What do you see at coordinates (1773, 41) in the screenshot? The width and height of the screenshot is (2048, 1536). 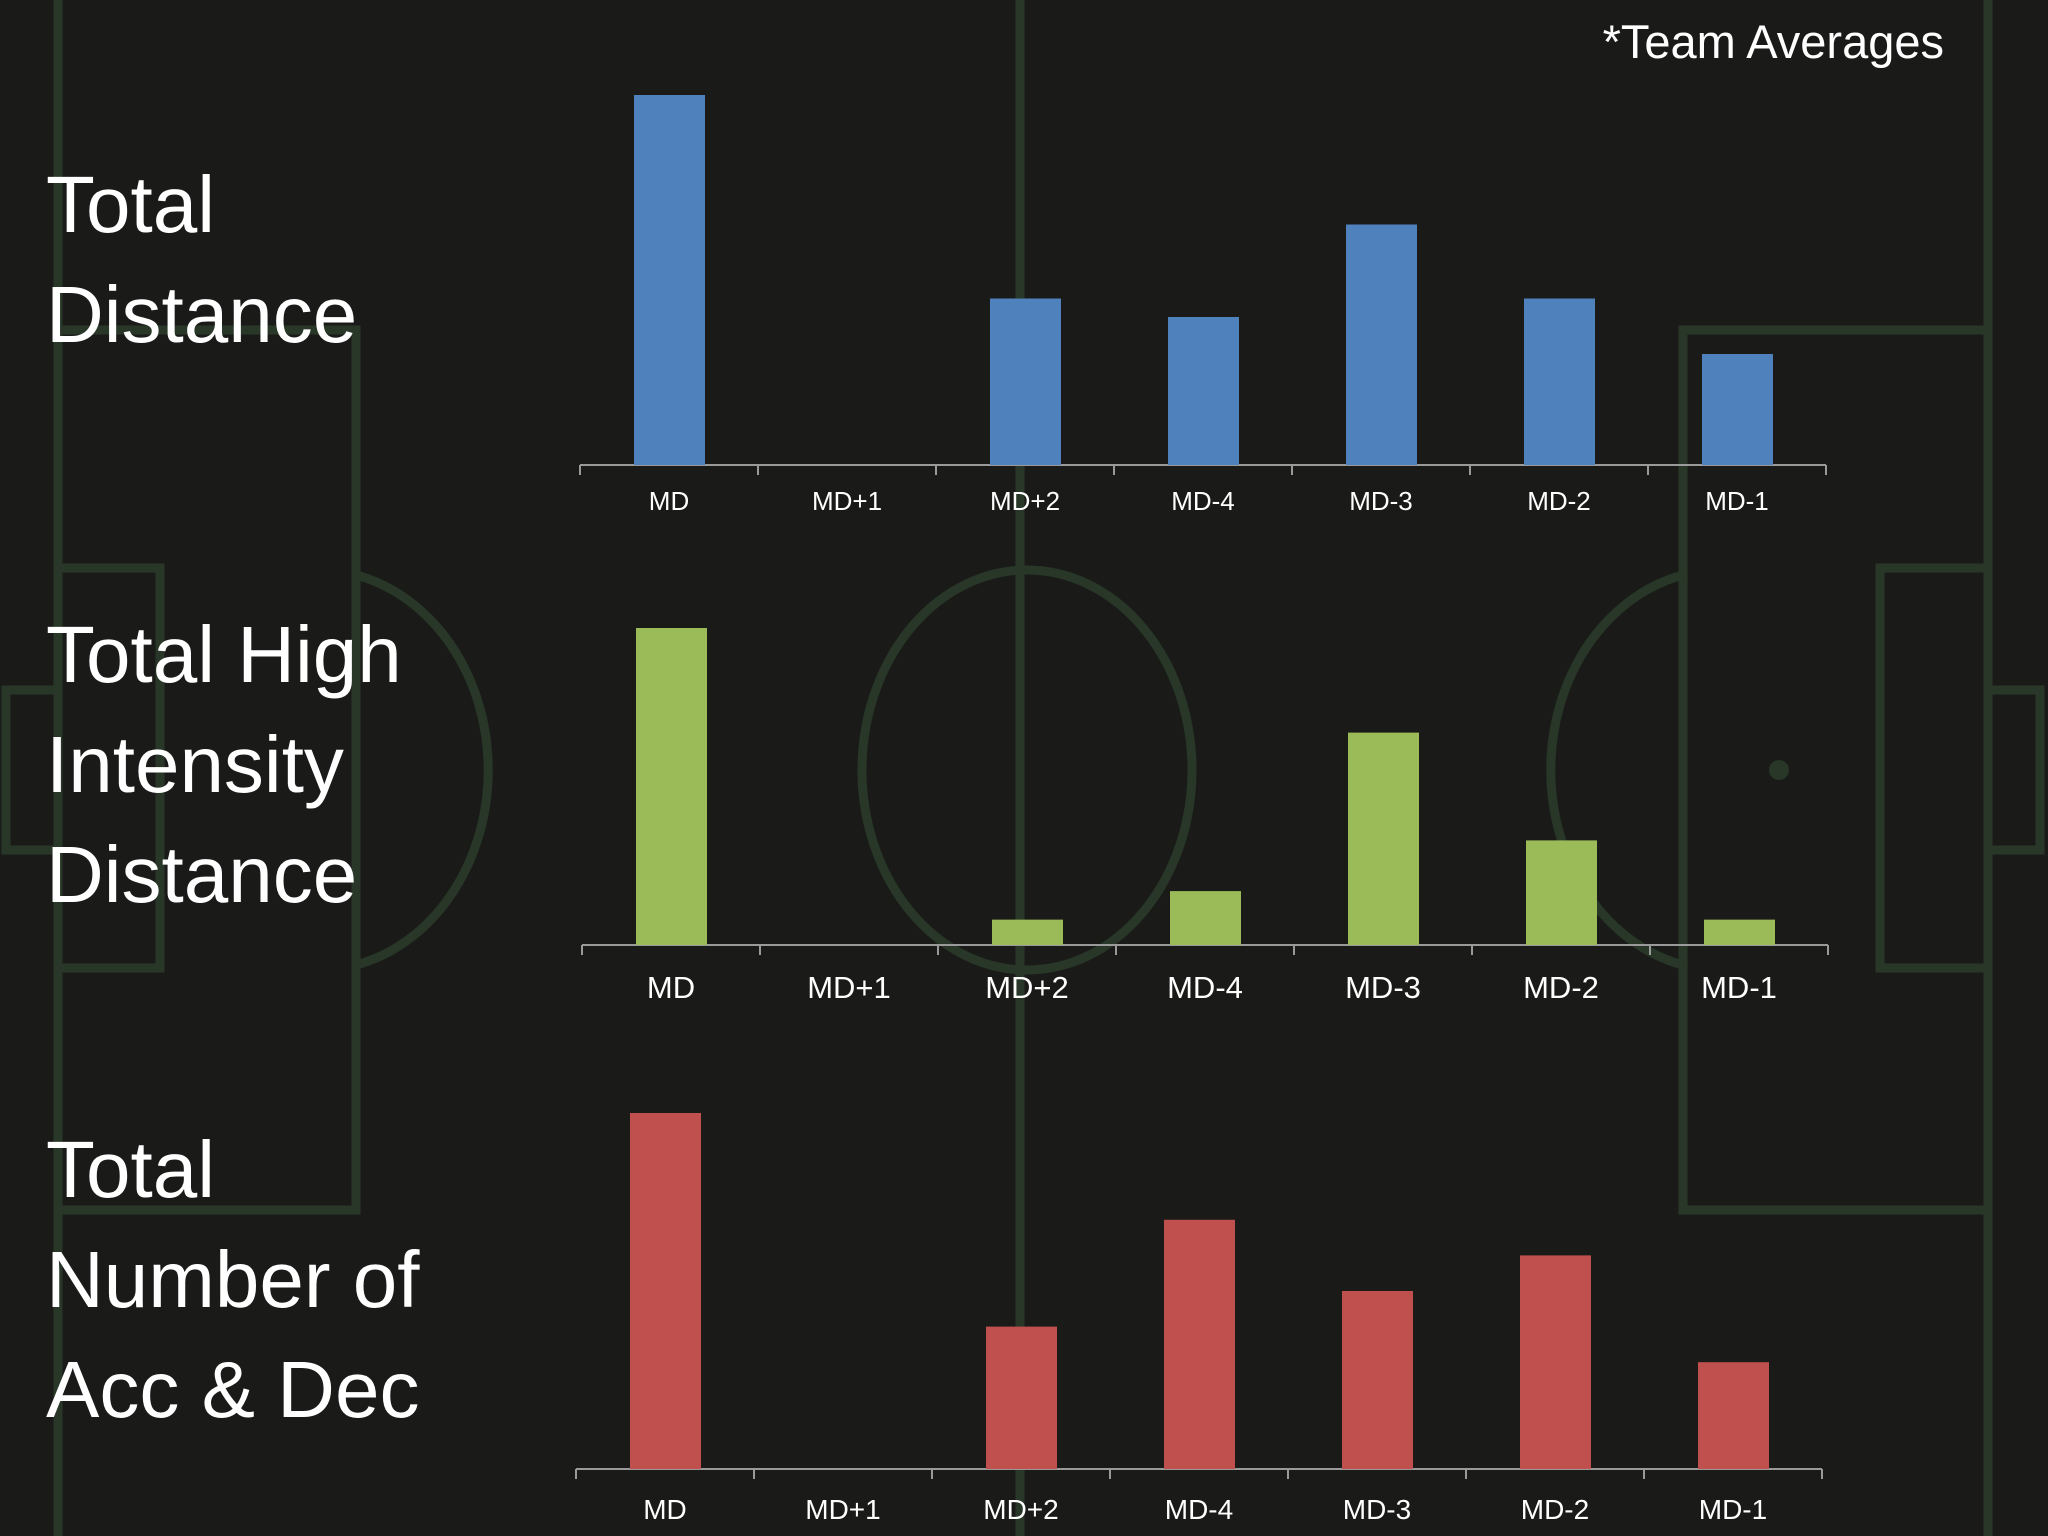 I see `team-averages-note: *Team Averages` at bounding box center [1773, 41].